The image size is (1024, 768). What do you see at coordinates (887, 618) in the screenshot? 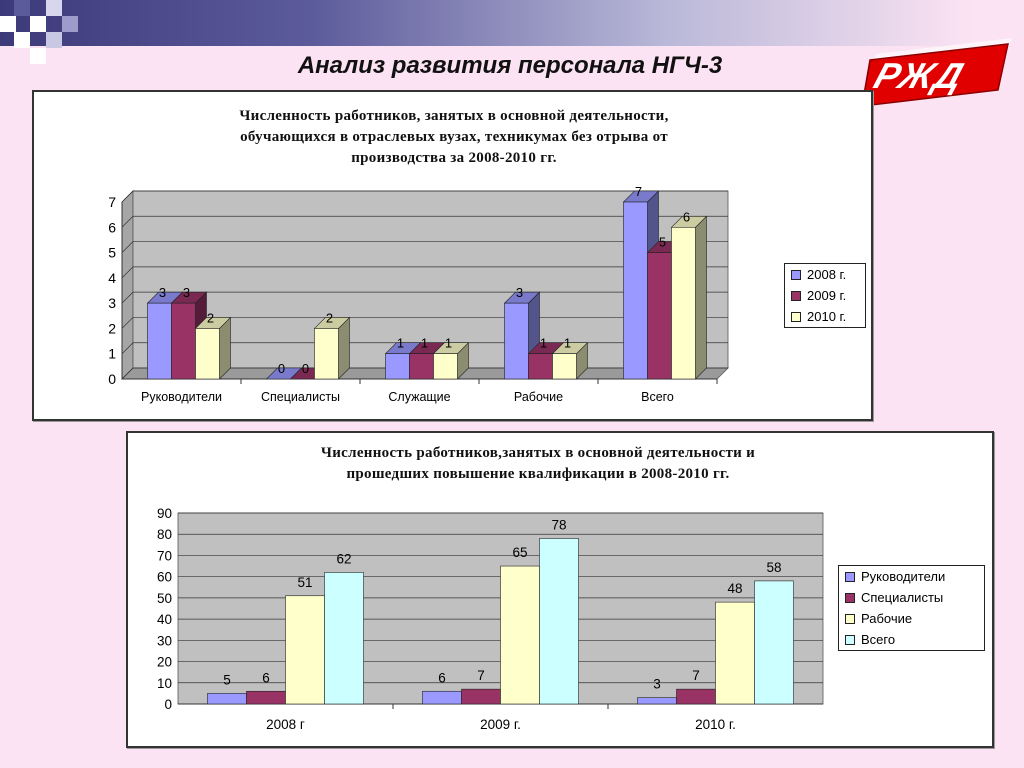
I see `legend-label: Рабочие` at bounding box center [887, 618].